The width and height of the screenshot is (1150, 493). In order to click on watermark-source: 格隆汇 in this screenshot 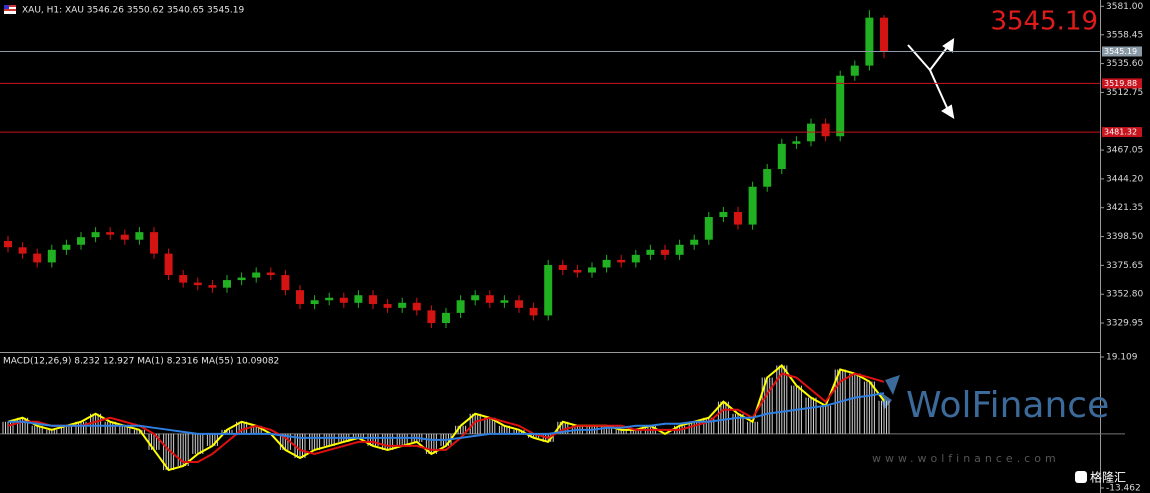, I will do `click(1108, 477)`.